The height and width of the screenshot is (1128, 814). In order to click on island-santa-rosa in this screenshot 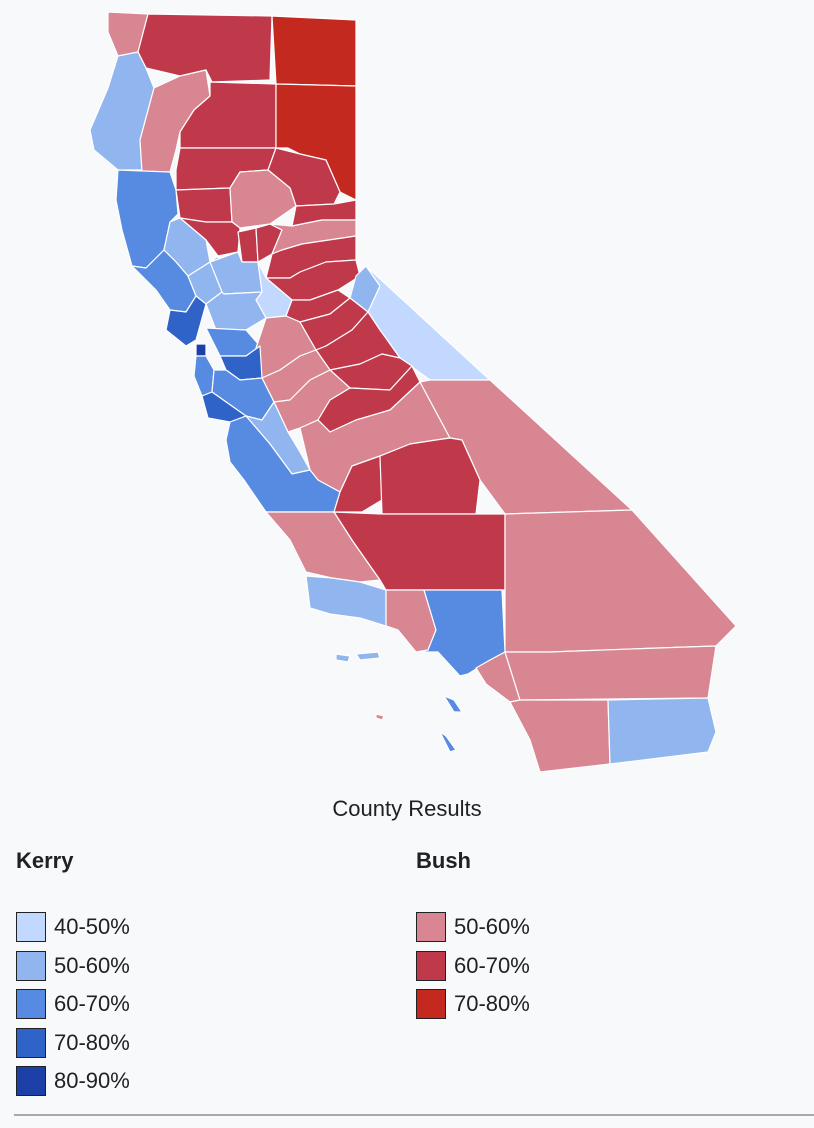, I will do `click(343, 658)`.